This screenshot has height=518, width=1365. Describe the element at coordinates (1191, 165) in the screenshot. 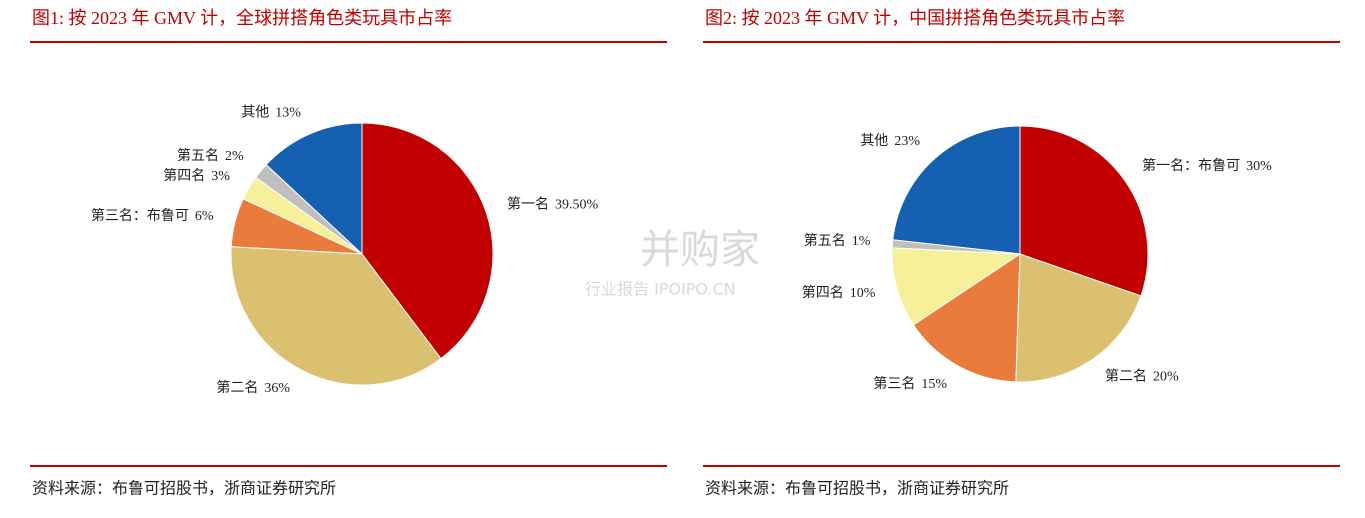

I see `category-label: 第一名：布鲁可` at that location.